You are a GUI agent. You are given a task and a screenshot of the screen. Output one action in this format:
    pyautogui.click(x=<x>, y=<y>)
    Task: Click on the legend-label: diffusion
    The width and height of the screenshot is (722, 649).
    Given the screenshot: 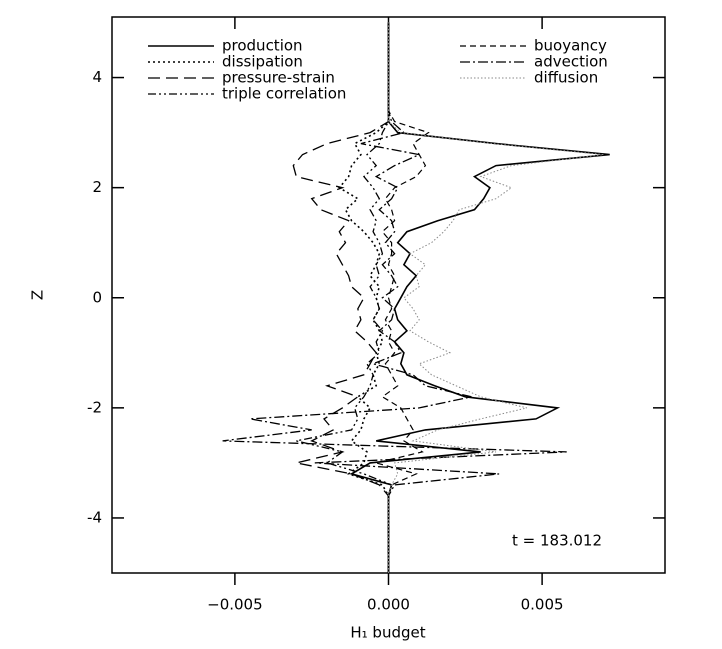 What is the action you would take?
    pyautogui.click(x=566, y=78)
    